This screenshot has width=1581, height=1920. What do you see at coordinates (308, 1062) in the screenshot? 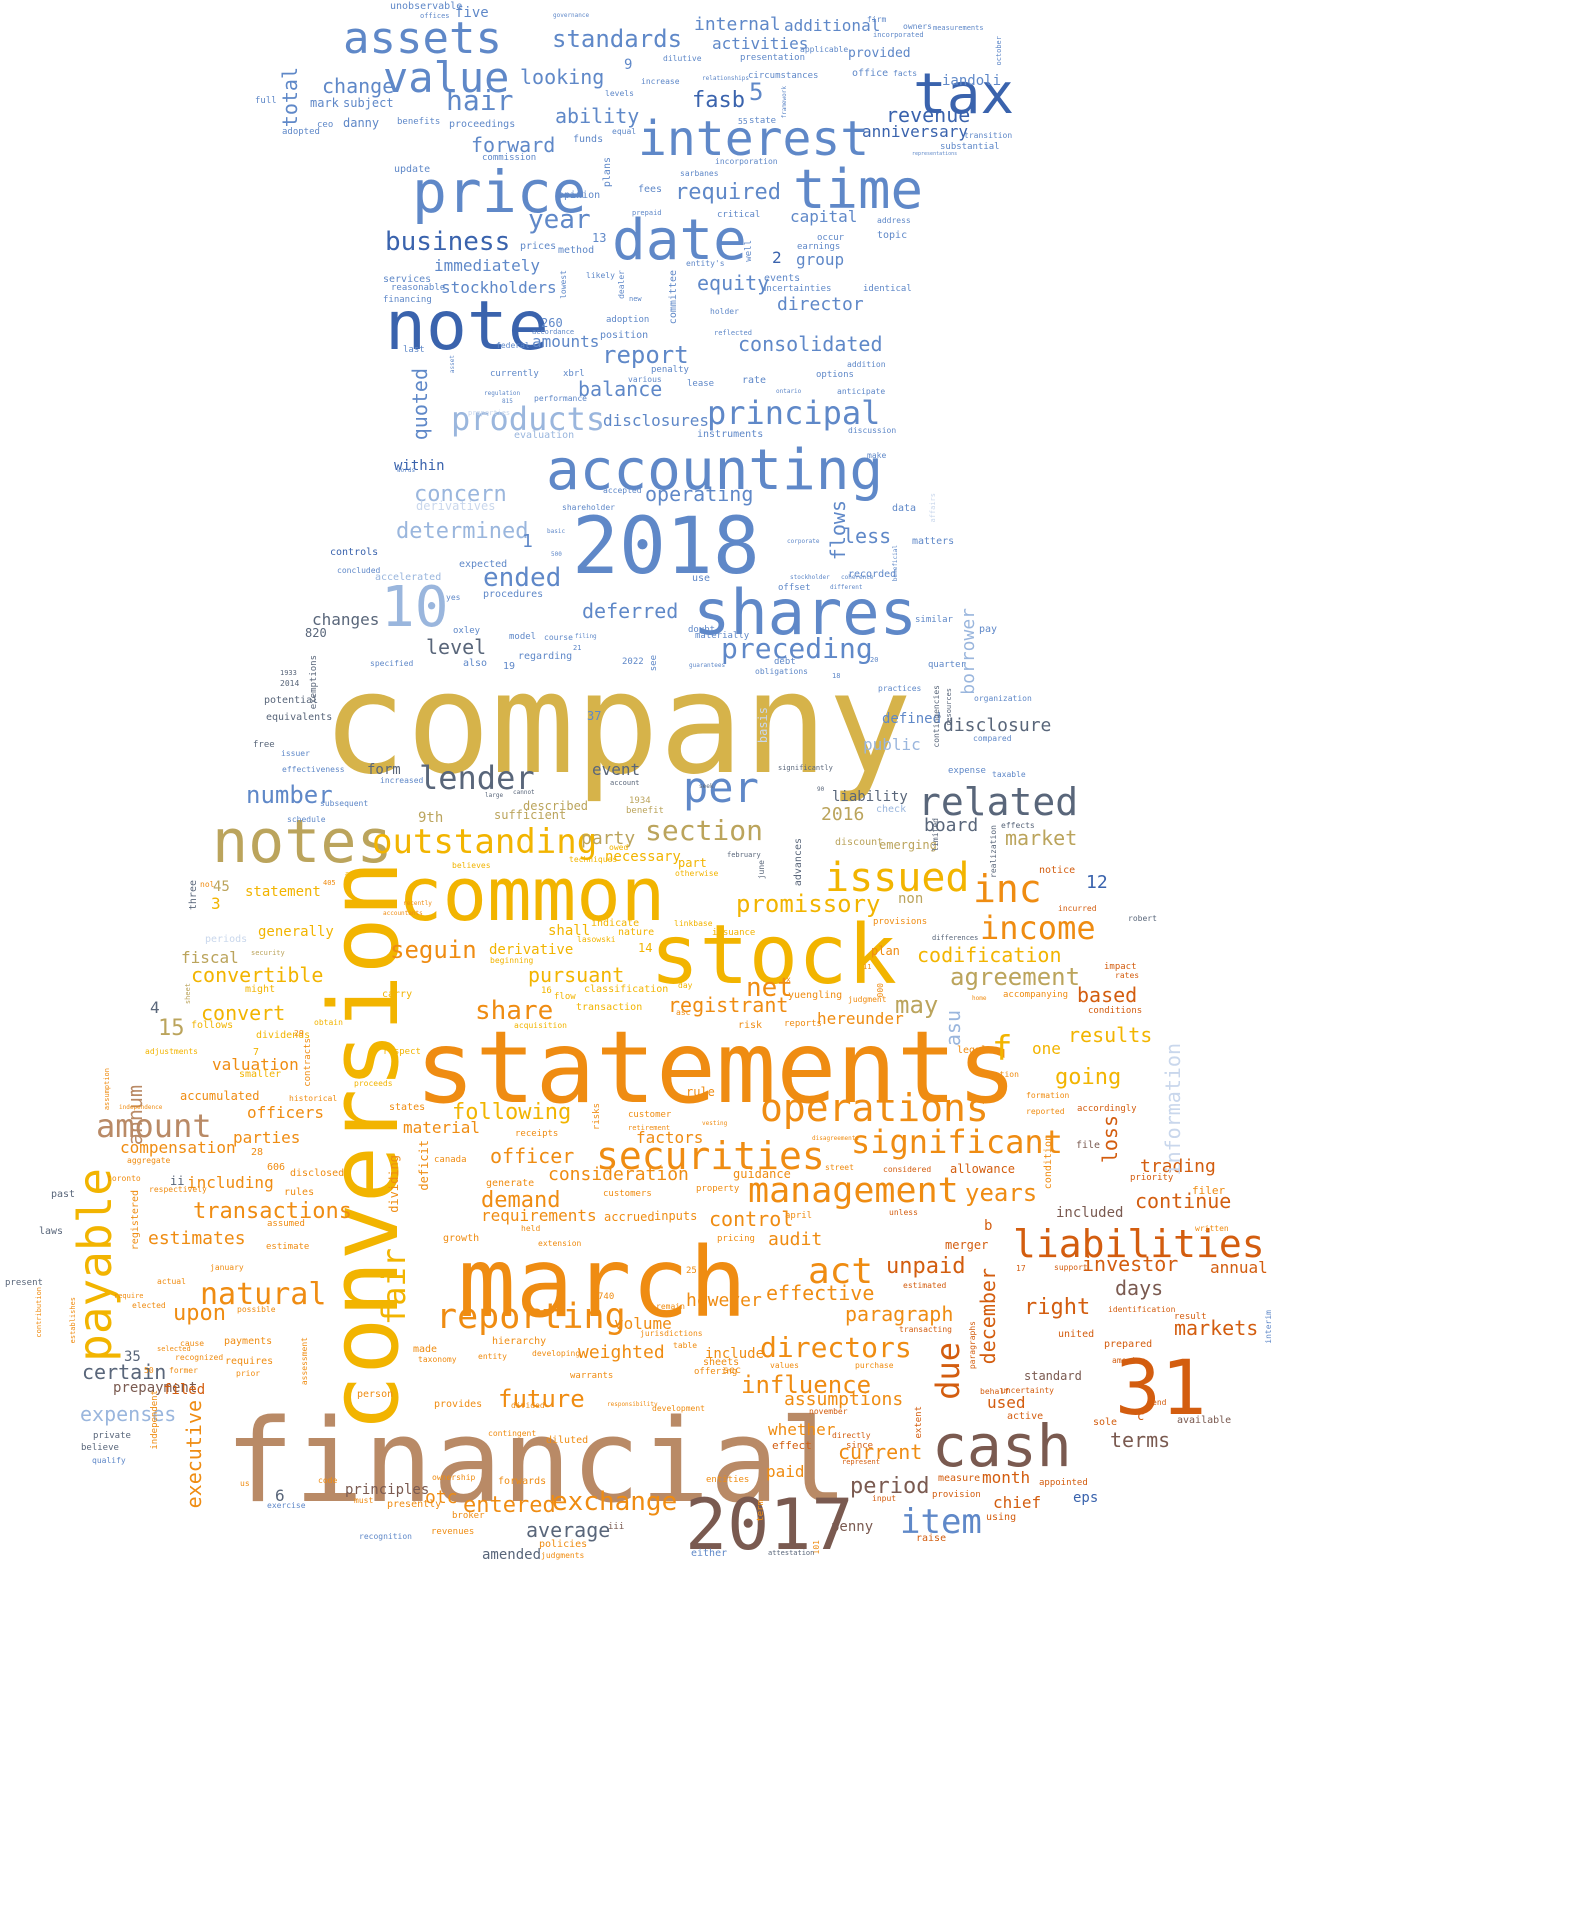
I see `cloud-word: contracts` at bounding box center [308, 1062].